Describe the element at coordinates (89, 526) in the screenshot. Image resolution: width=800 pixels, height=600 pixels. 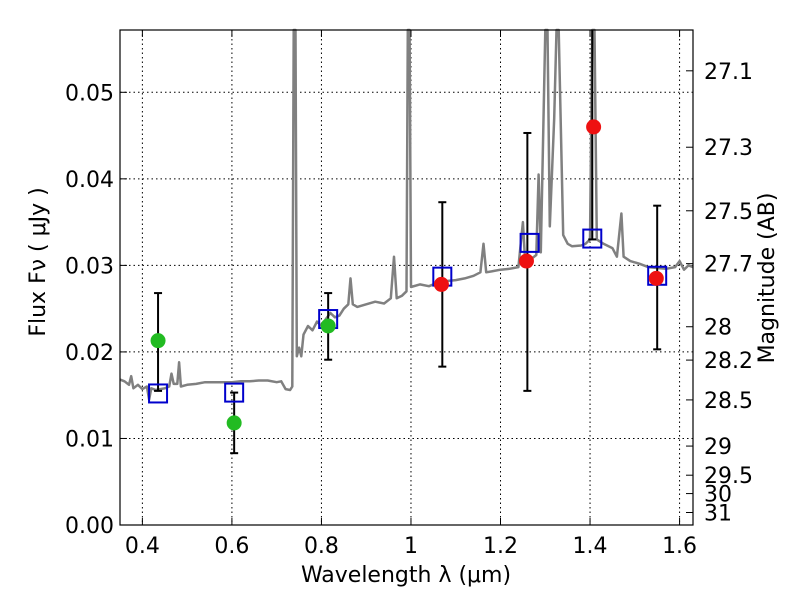
I see `y-tick-label: 0.00` at that location.